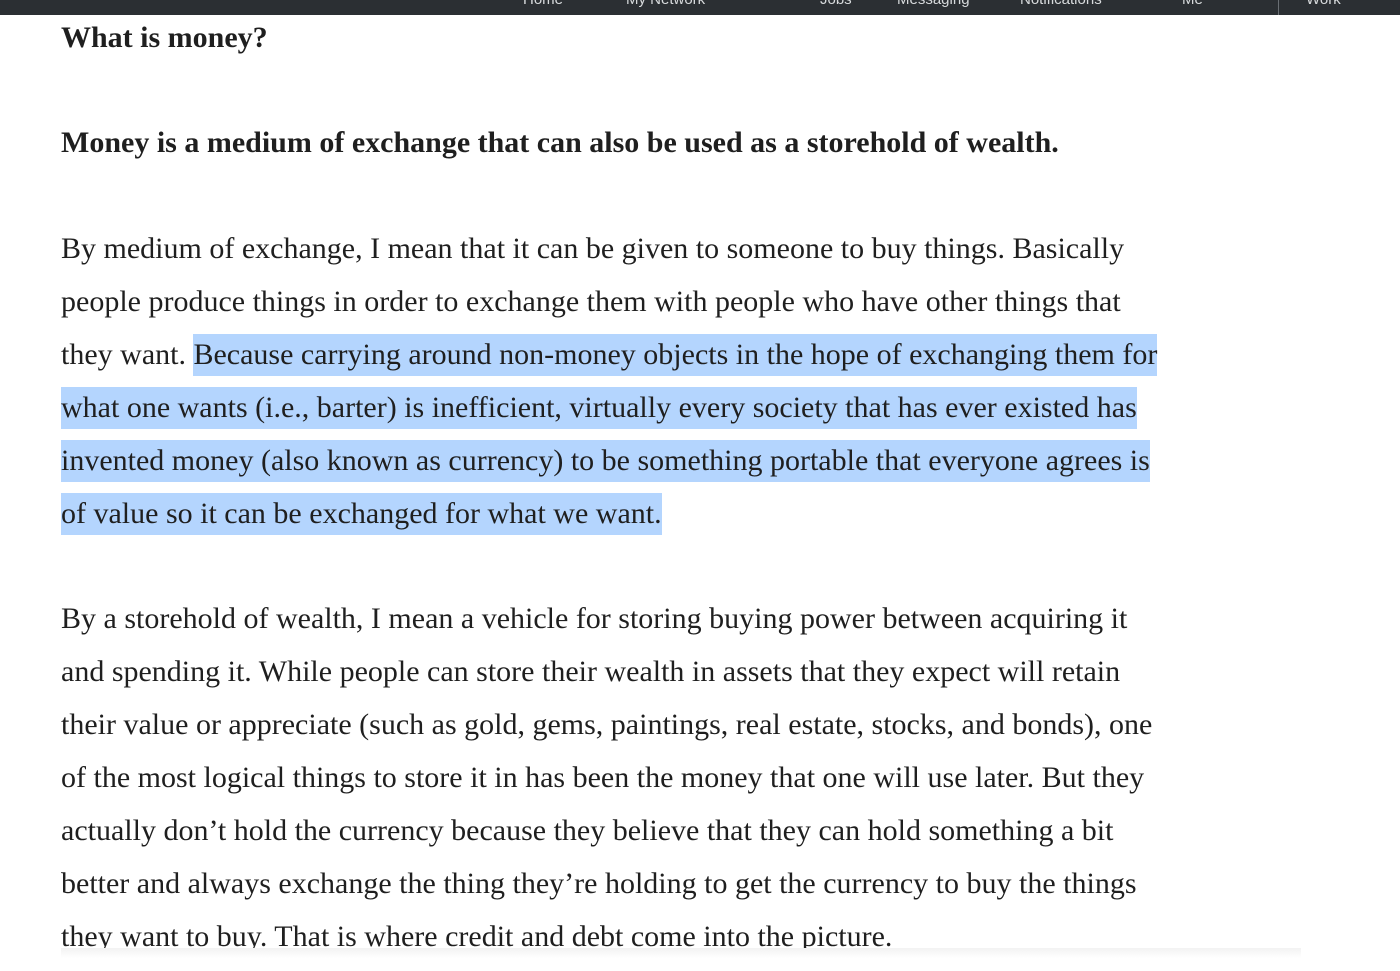 This screenshot has width=1400, height=971. Describe the element at coordinates (164, 37) in the screenshot. I see `article-question-heading: What is money?` at that location.